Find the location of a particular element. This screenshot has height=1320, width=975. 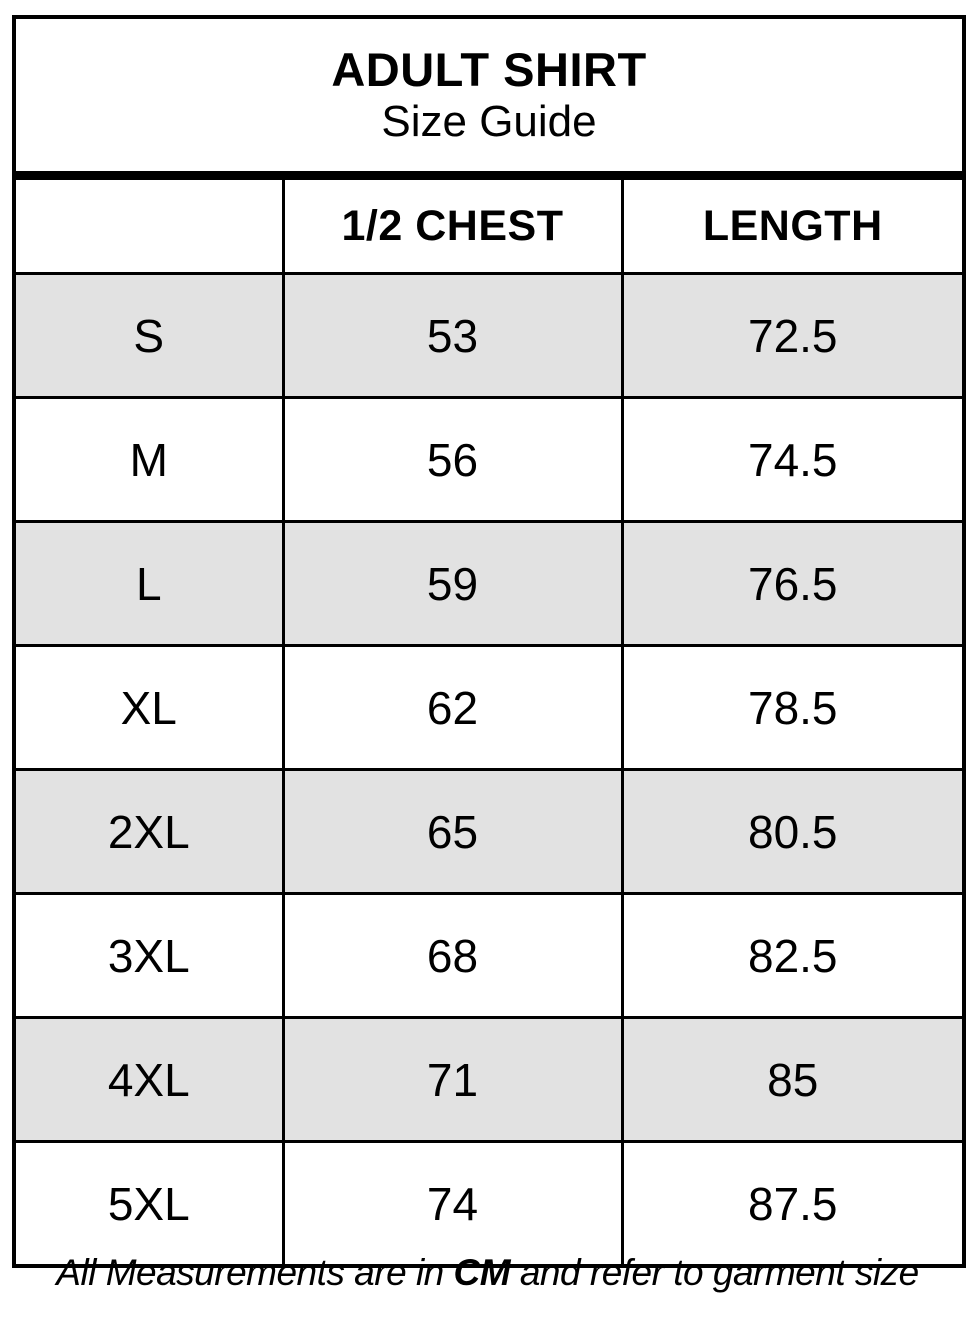

table-row-l: L 59 76.5 is located at coordinates (489, 583).